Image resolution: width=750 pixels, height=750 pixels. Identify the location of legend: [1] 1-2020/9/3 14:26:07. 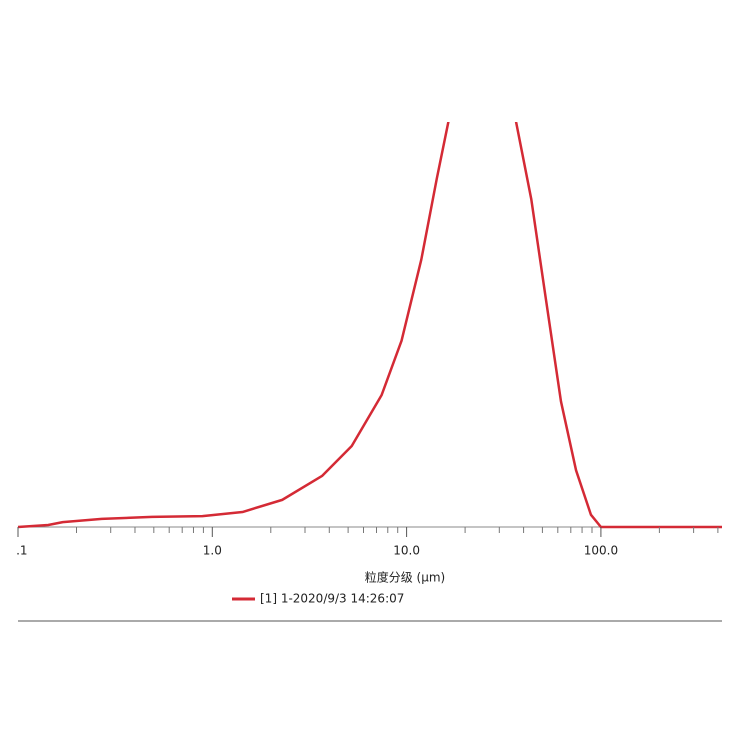
(318, 599).